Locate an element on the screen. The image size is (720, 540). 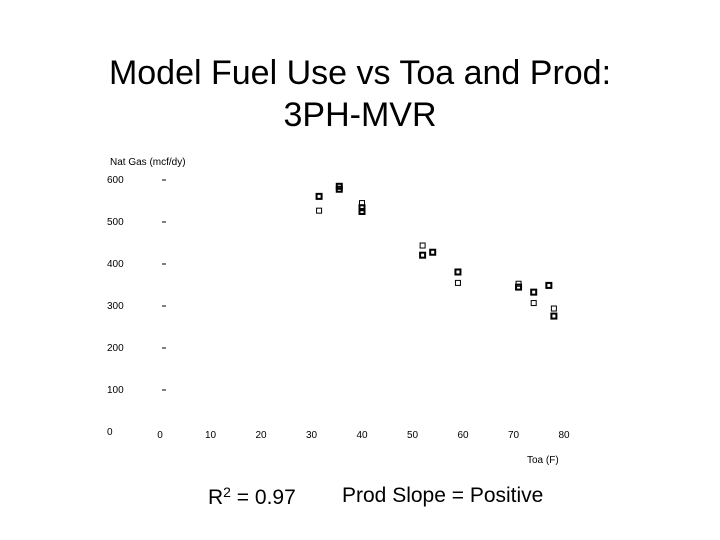
r-squared-value: = 0.97 is located at coordinates (263, 497).